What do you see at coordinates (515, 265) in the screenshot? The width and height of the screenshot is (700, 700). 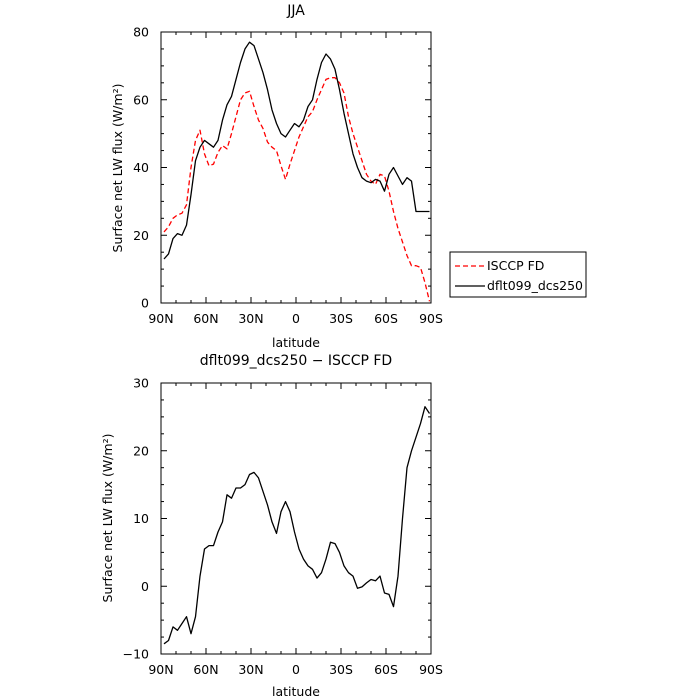 I see `legend-label-series-0: ISCCP FD` at bounding box center [515, 265].